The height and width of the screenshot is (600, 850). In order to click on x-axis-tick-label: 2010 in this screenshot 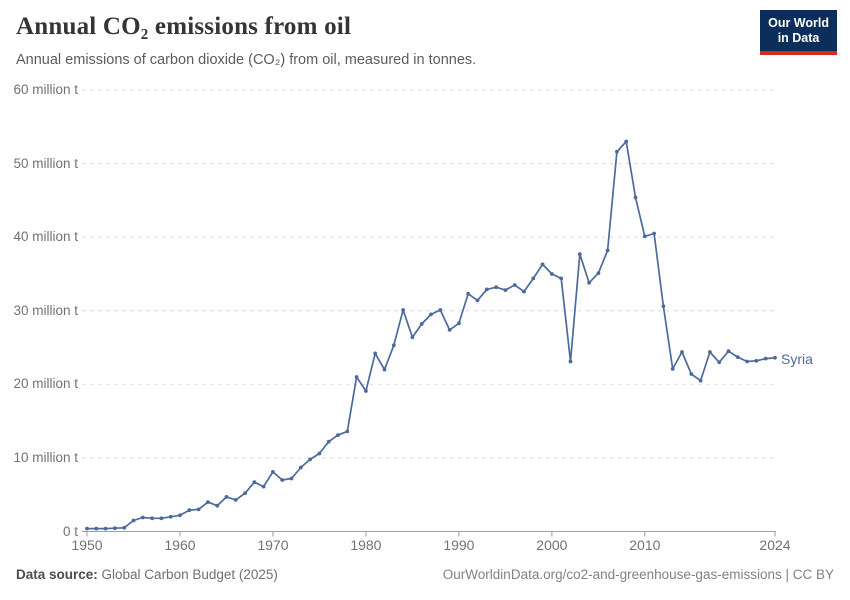, I will do `click(645, 545)`.